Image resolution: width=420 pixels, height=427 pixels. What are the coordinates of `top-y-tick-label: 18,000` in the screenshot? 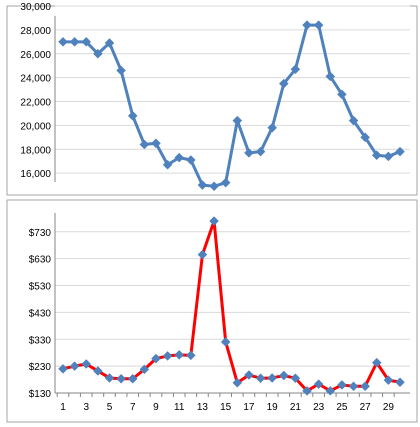 It's located at (35, 150).